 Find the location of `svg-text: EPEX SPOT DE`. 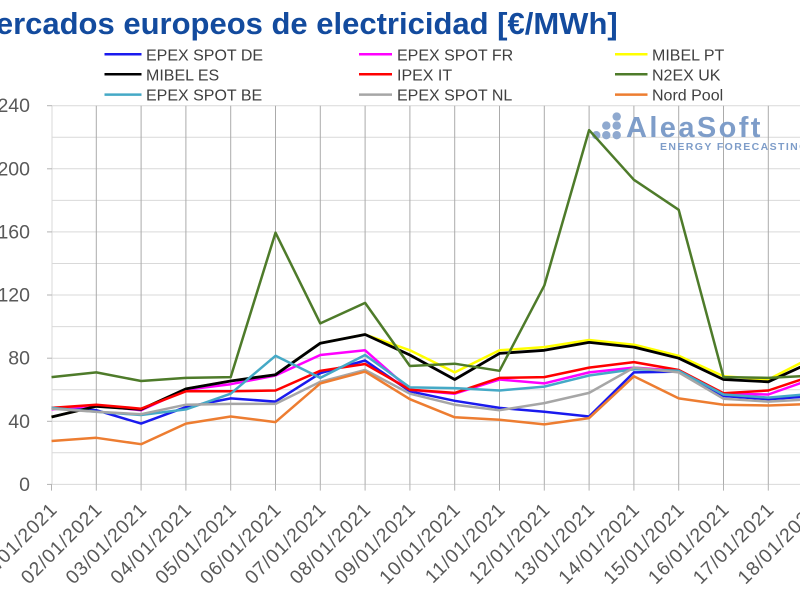

svg-text: EPEX SPOT DE is located at coordinates (204, 55).